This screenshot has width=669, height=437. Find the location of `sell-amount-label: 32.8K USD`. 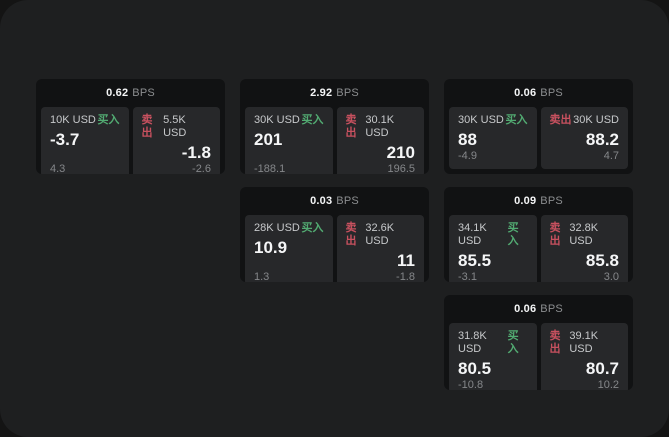

sell-amount-label: 32.8K USD is located at coordinates (584, 234).